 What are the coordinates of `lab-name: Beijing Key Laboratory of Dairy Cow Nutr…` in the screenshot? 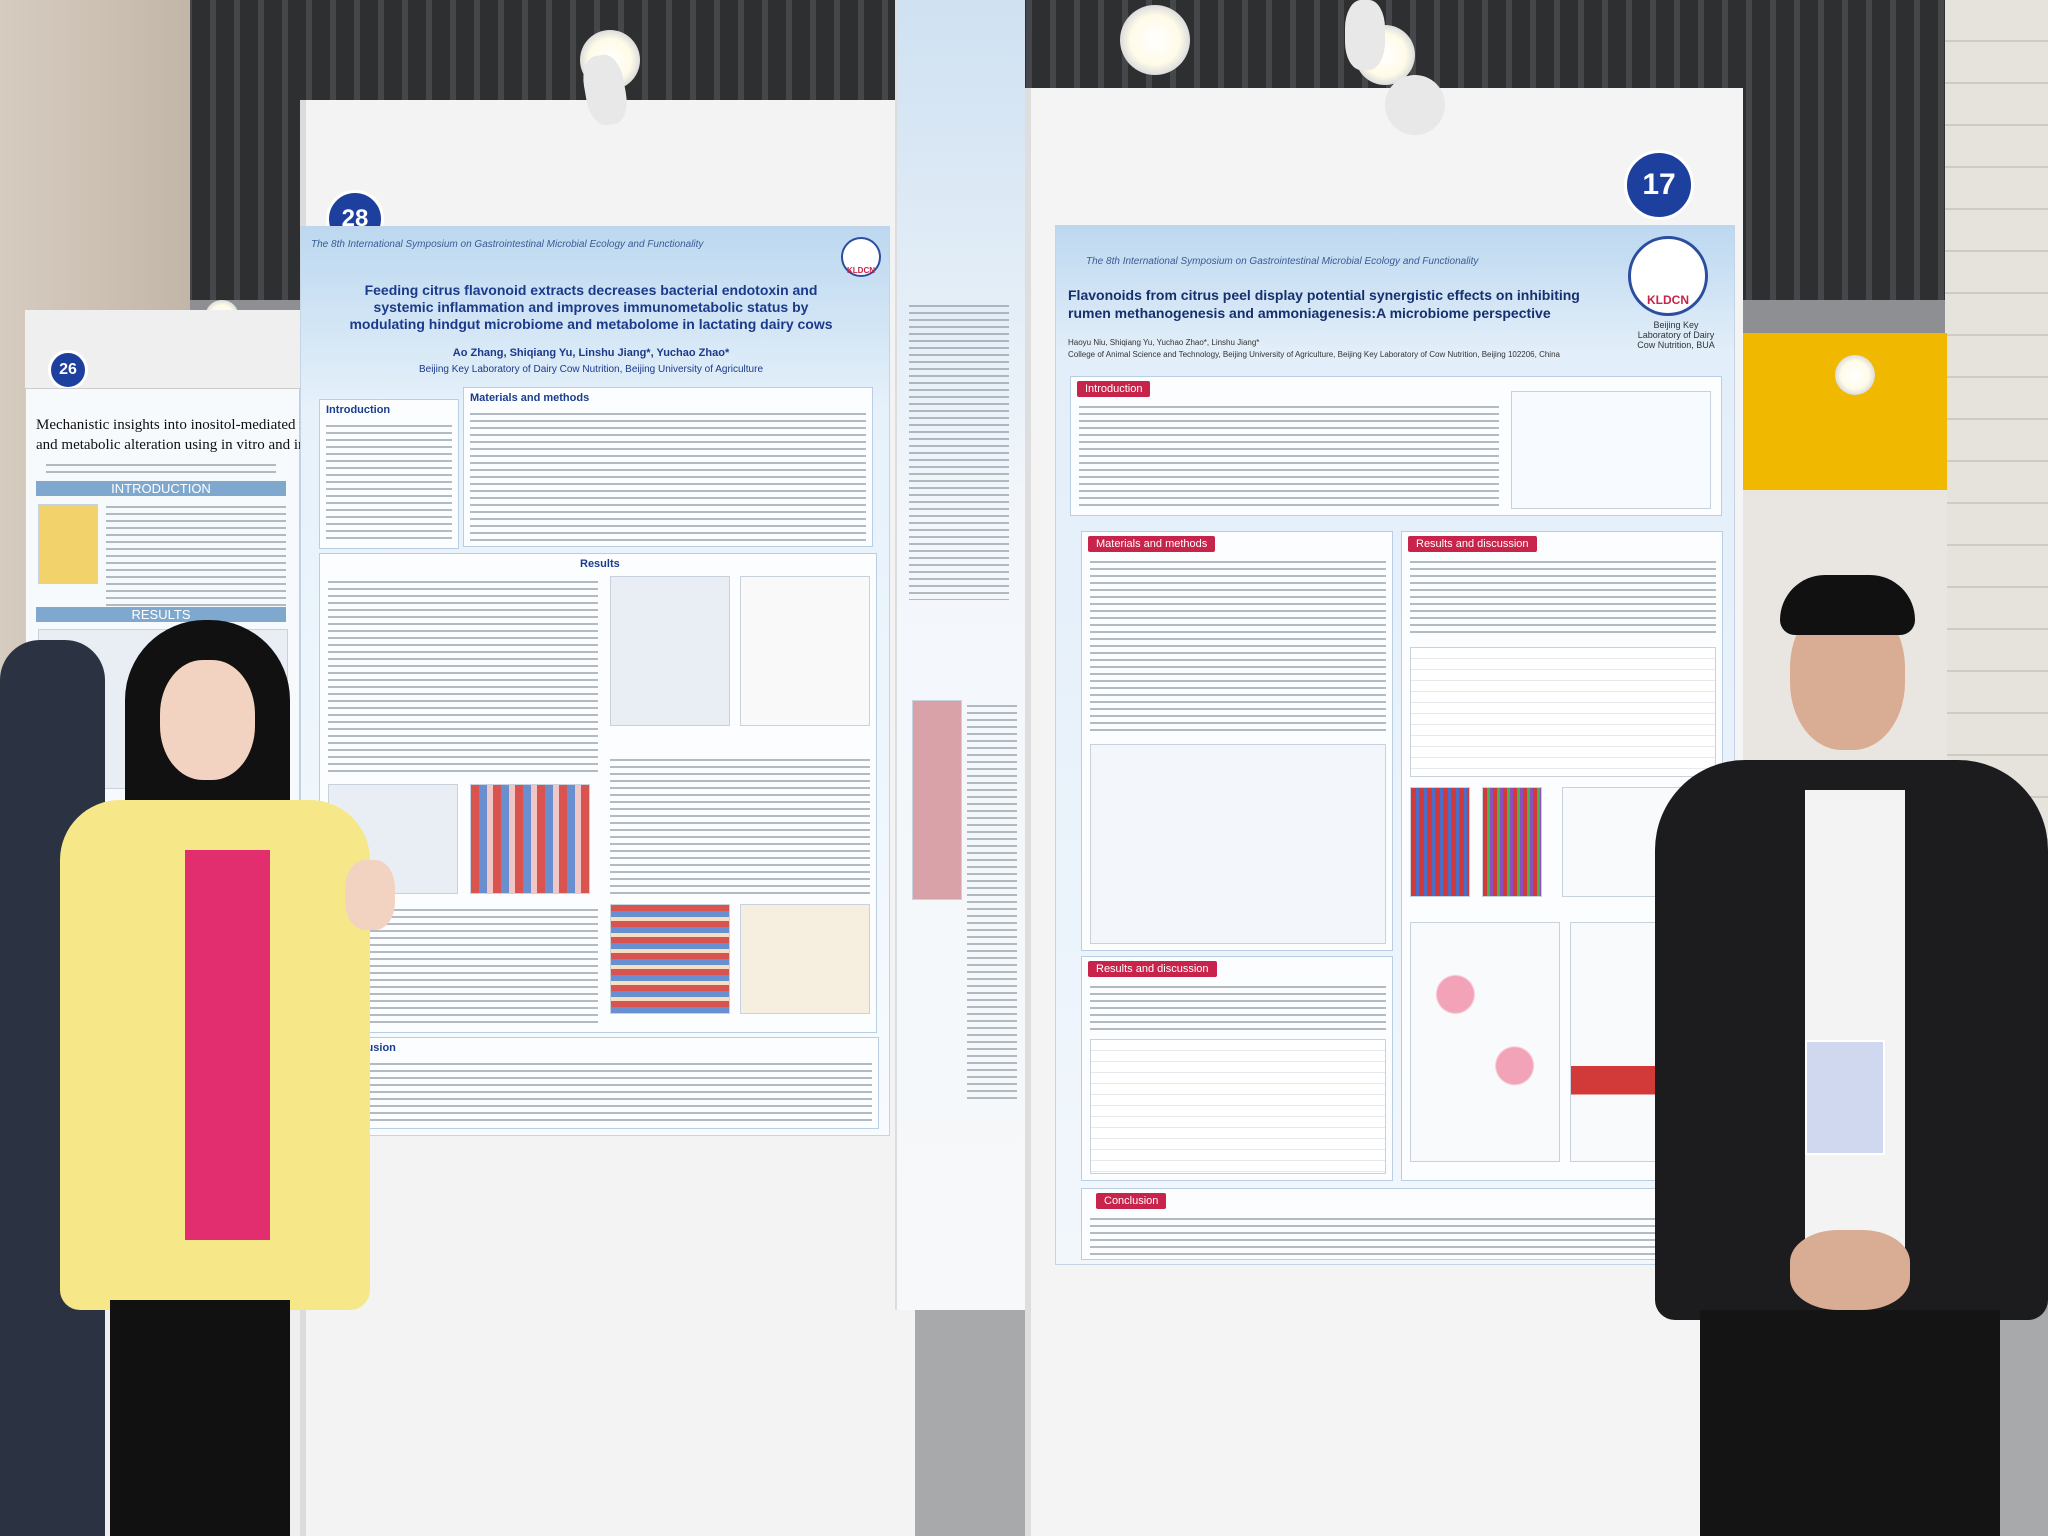 It's located at (1676, 335).